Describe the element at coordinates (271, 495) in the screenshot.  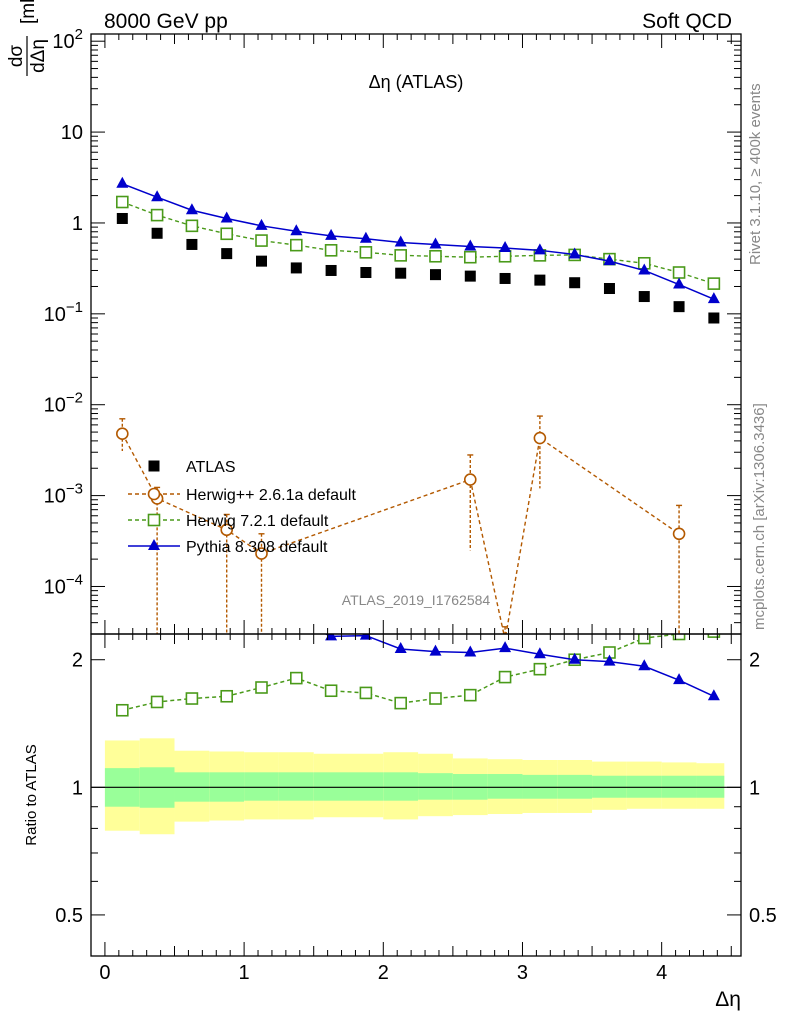
I see `legend-herwigpp-label: Herwig++ 2.6.1a default` at that location.